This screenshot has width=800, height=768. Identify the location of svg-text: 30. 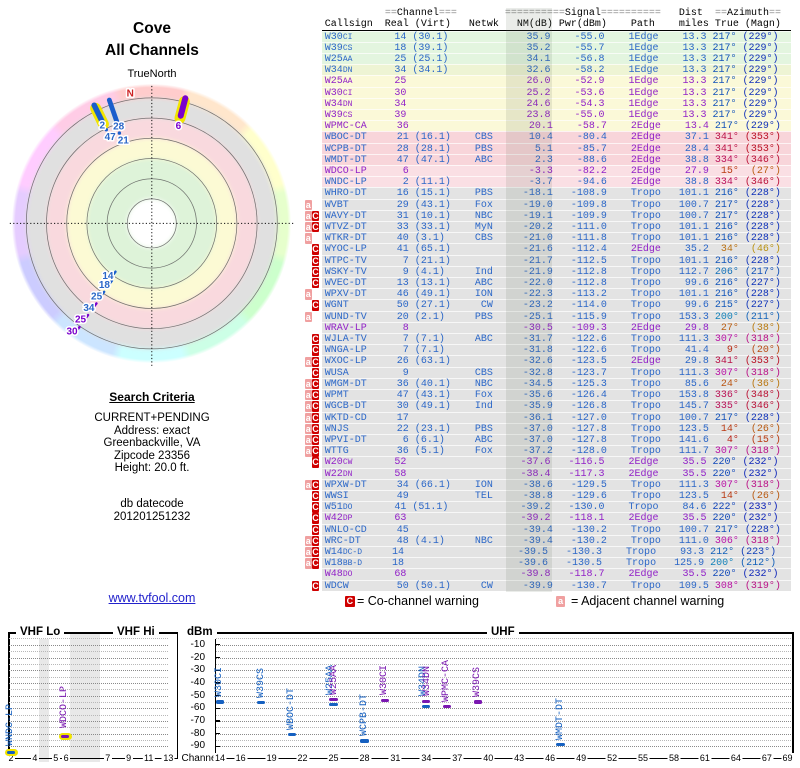
(72, 332).